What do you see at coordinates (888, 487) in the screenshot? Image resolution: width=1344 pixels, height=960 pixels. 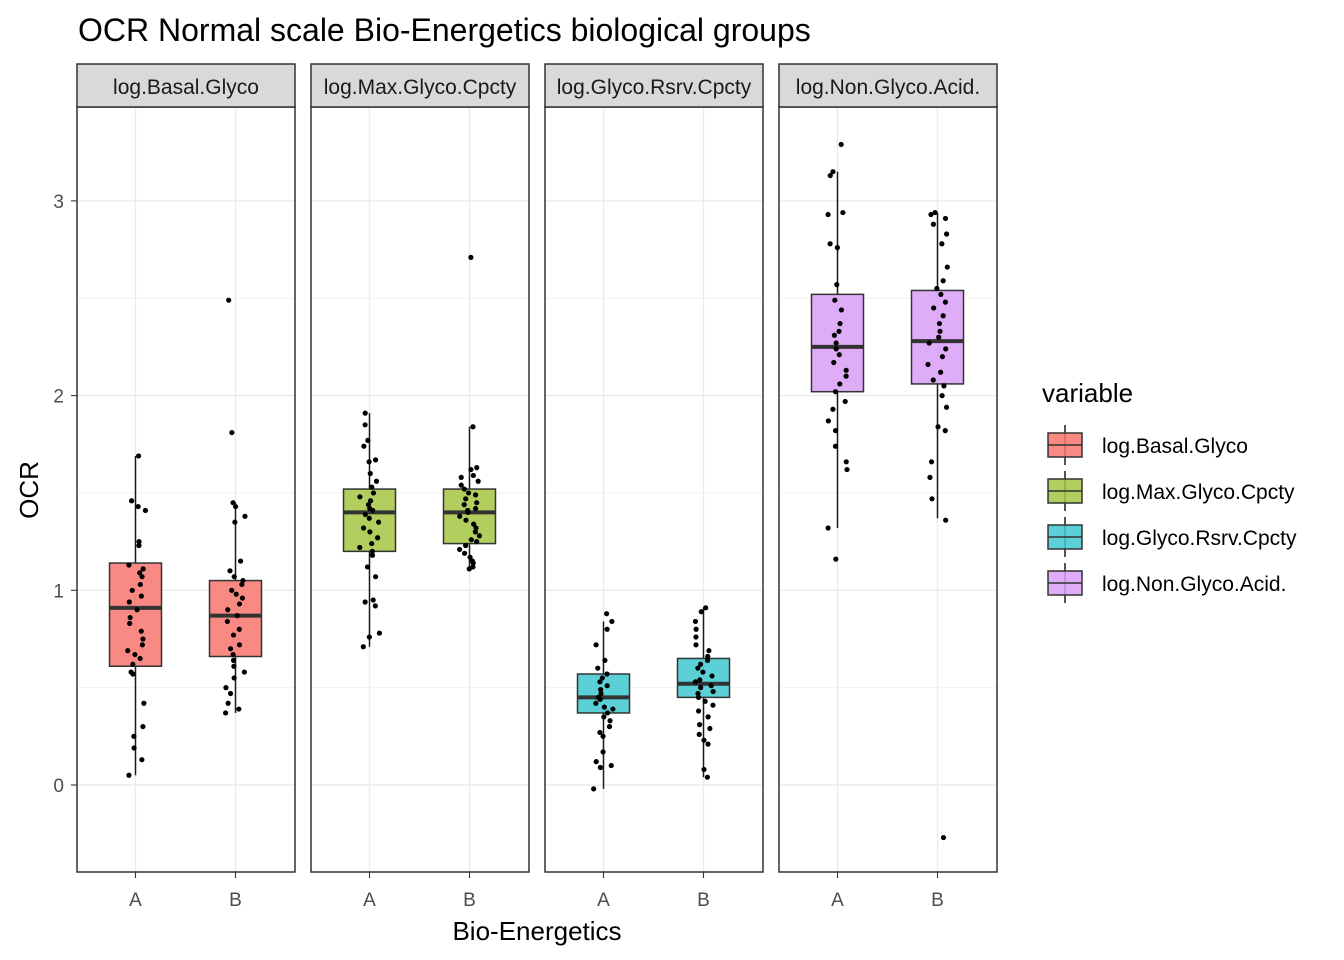 I see `facet-panel: log.Non.Glyco.Acid. A B` at bounding box center [888, 487].